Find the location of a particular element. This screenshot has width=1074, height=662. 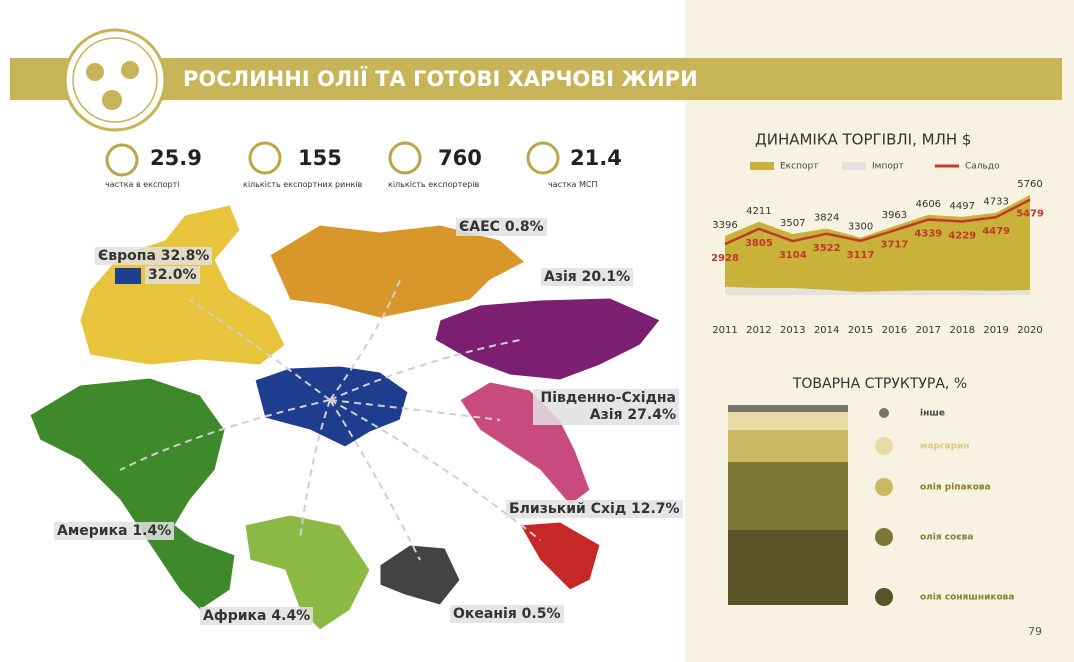

stat-label: частка в експорті is located at coordinates (142, 184).